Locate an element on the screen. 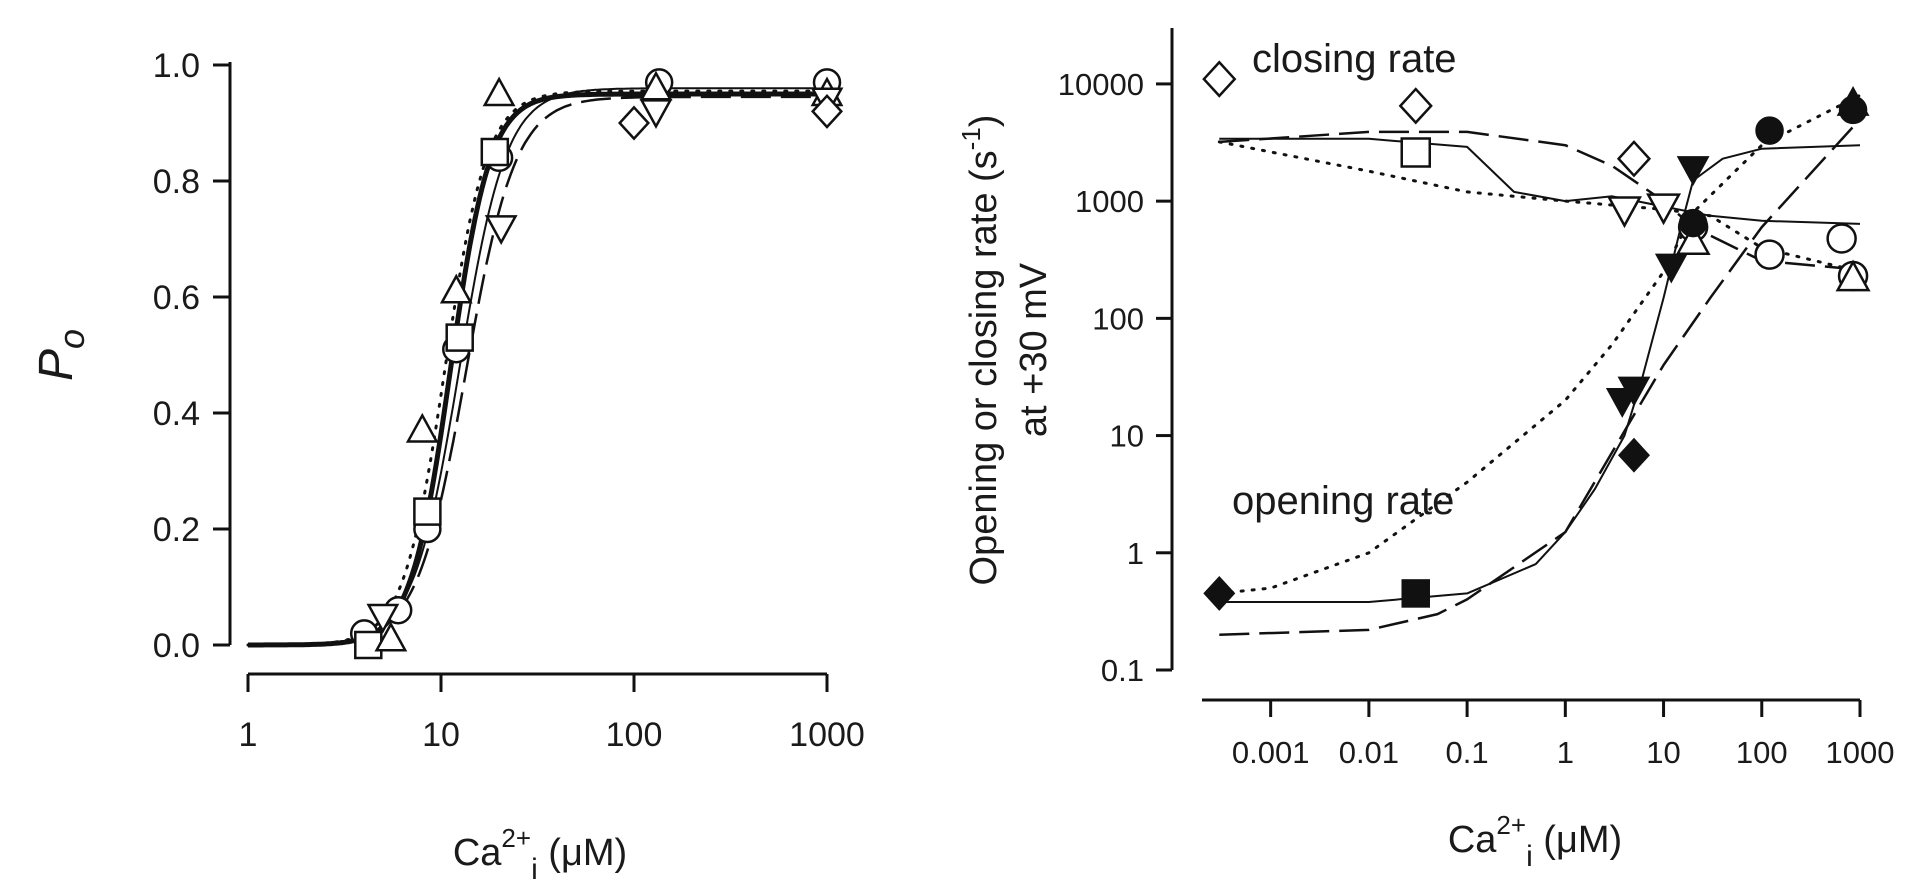  right-x-tick-label: 0.1 is located at coordinates (1467, 752).